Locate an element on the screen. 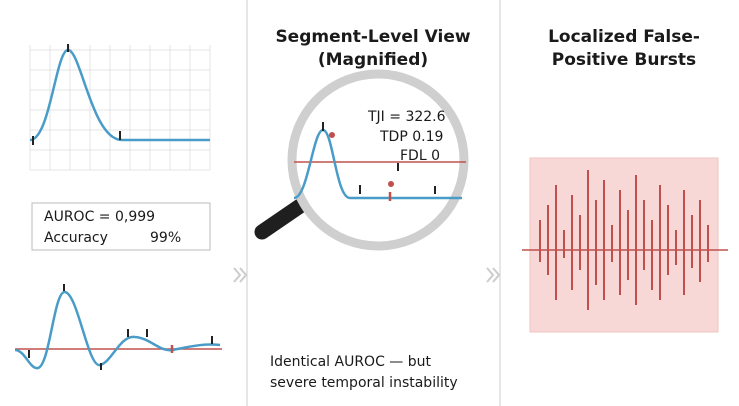  title-line: Segment-Level View is located at coordinates (372, 37).